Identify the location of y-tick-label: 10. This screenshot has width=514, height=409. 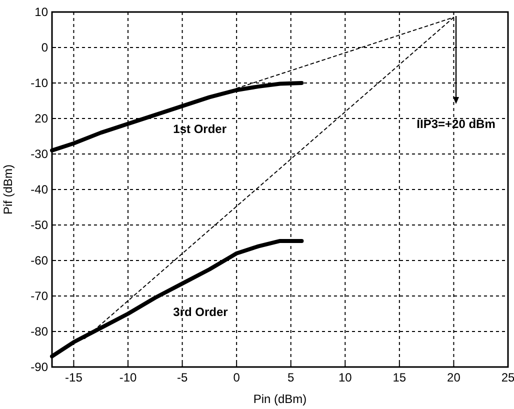
(41, 11).